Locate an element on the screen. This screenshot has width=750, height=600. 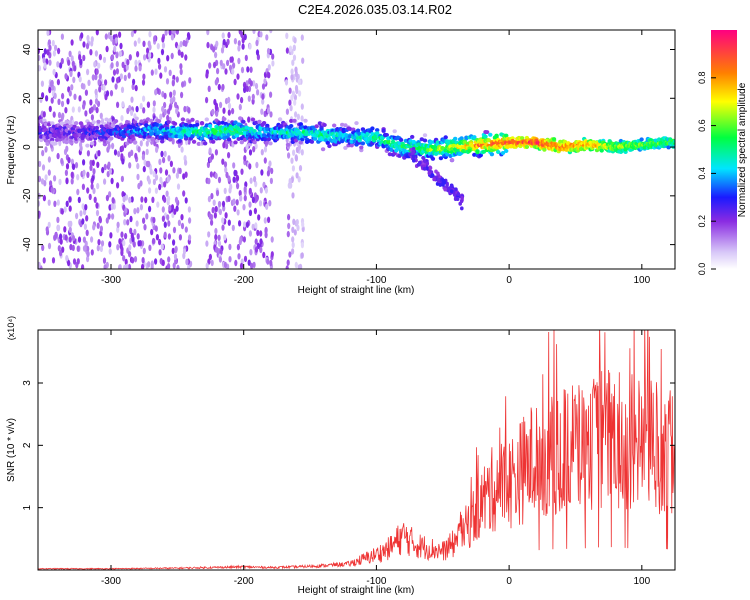
top-y-tick-label: 40 is located at coordinates (27, 50).